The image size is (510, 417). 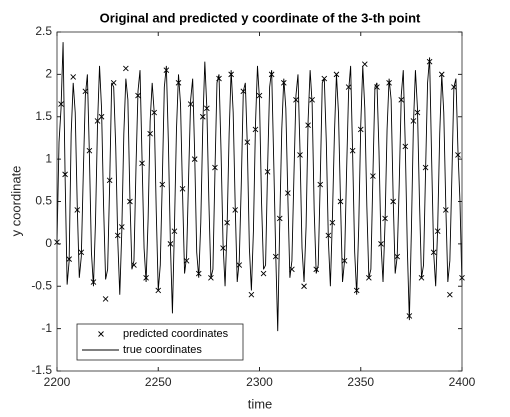 What do you see at coordinates (43, 201) in the screenshot?
I see `y-tick-label: 0.5` at bounding box center [43, 201].